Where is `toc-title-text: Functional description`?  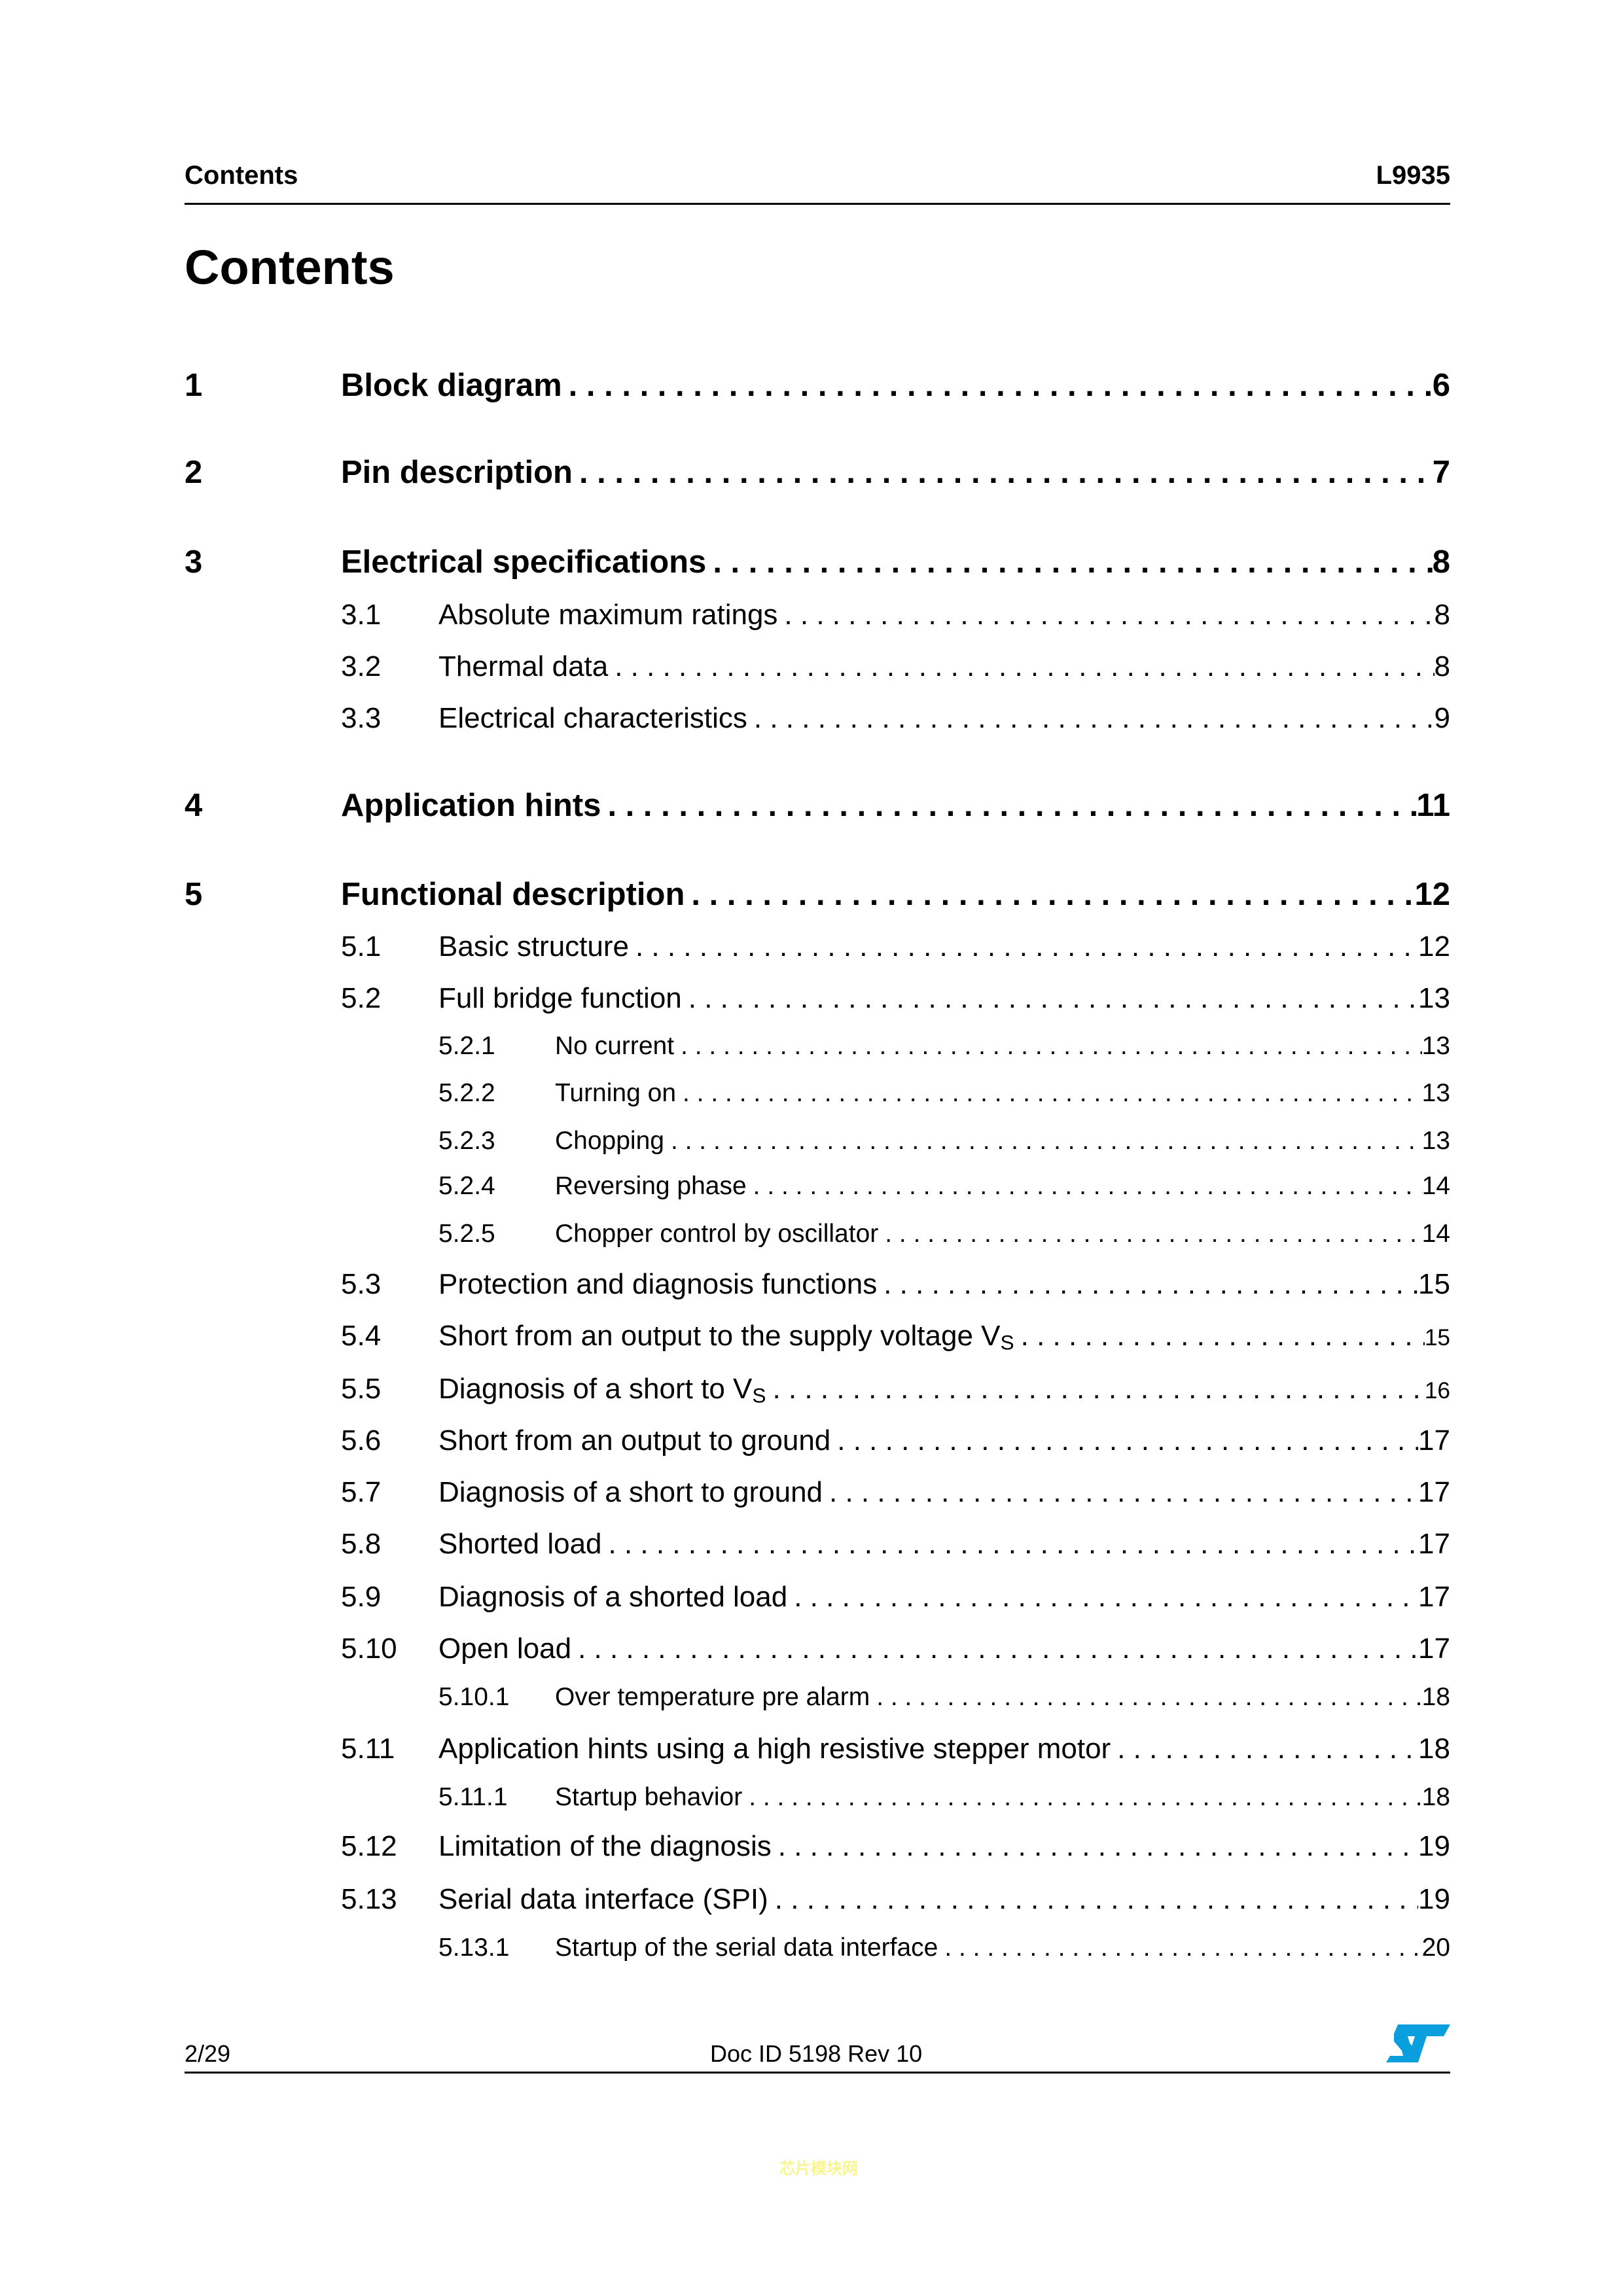
toc-title-text: Functional description is located at coordinates (513, 895).